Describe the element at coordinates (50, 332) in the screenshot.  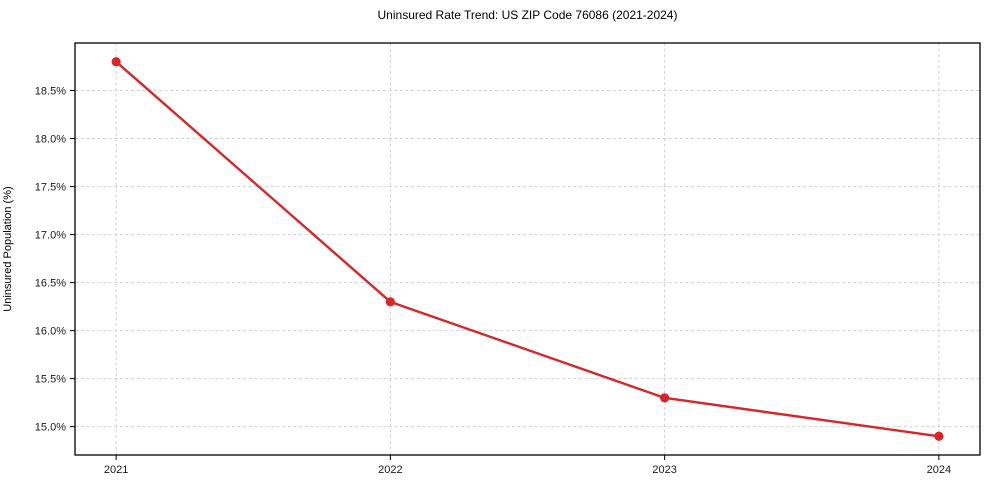
I see `y-tick-label: 16.0%` at that location.